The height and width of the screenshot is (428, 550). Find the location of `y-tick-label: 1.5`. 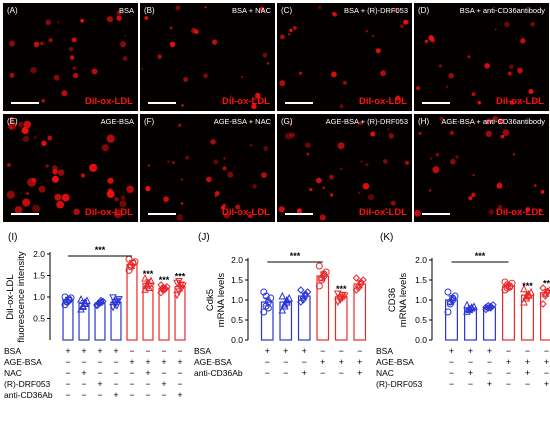

y-tick-label: 1.5 is located at coordinates (237, 280).